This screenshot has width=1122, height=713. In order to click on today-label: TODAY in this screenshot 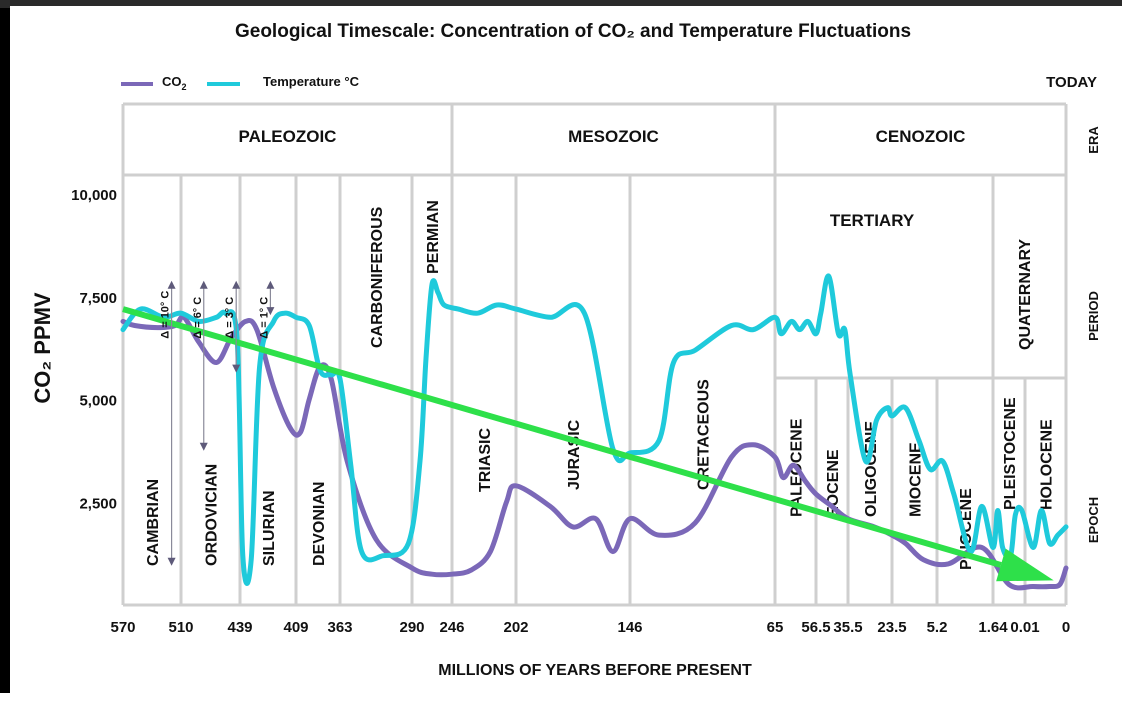, I will do `click(1071, 82)`.